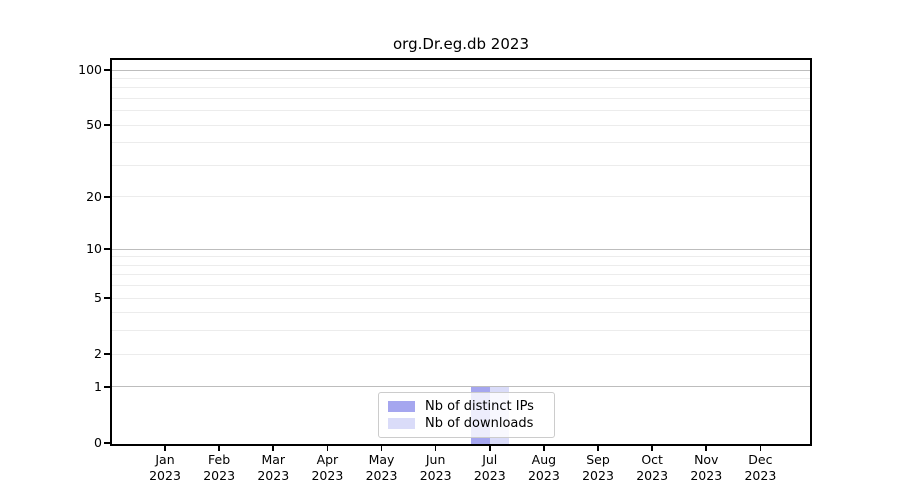  Describe the element at coordinates (479, 406) in the screenshot. I see `legend-label: Nb of distinct IPs` at that location.